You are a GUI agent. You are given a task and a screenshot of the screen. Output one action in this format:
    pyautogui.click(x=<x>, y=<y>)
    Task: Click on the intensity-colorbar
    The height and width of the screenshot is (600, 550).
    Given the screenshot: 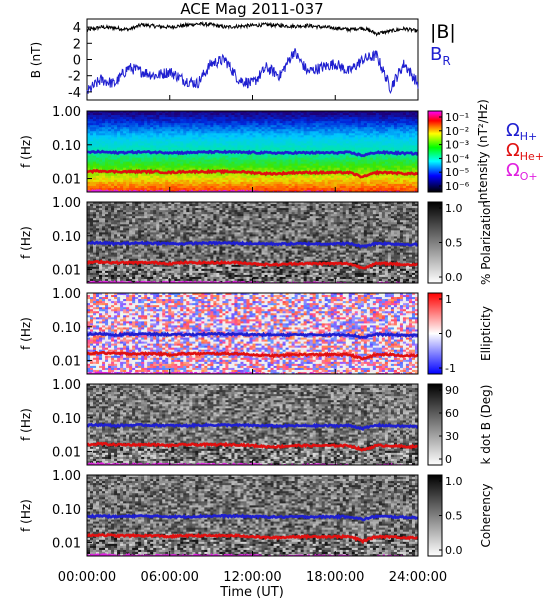 What is the action you would take?
    pyautogui.click(x=435, y=151)
    